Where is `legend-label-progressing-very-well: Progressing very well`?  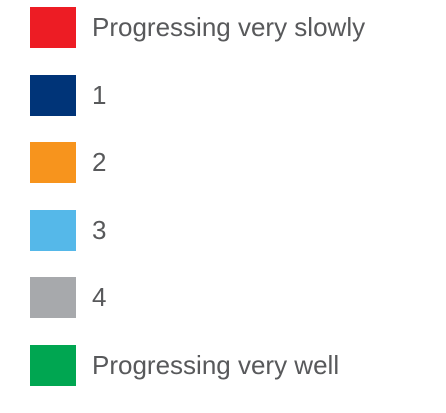
legend-label-progressing-very-well: Progressing very well is located at coordinates (216, 364).